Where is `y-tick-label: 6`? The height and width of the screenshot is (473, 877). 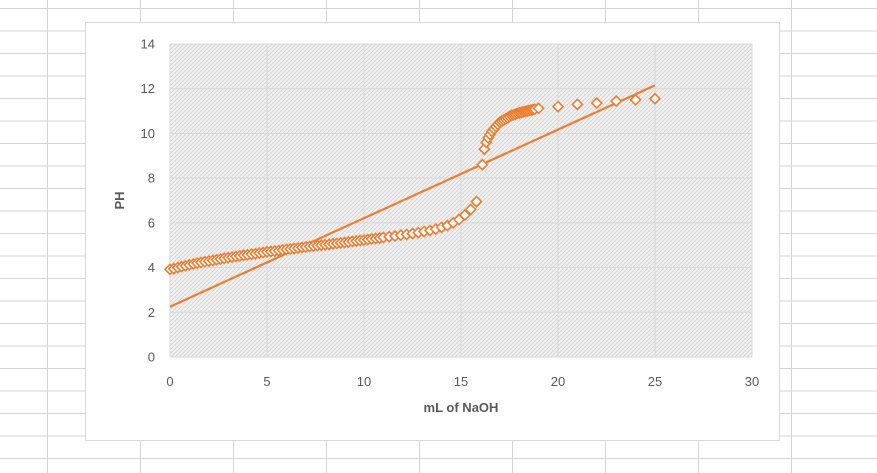
y-tick-label: 6 is located at coordinates (151, 222).